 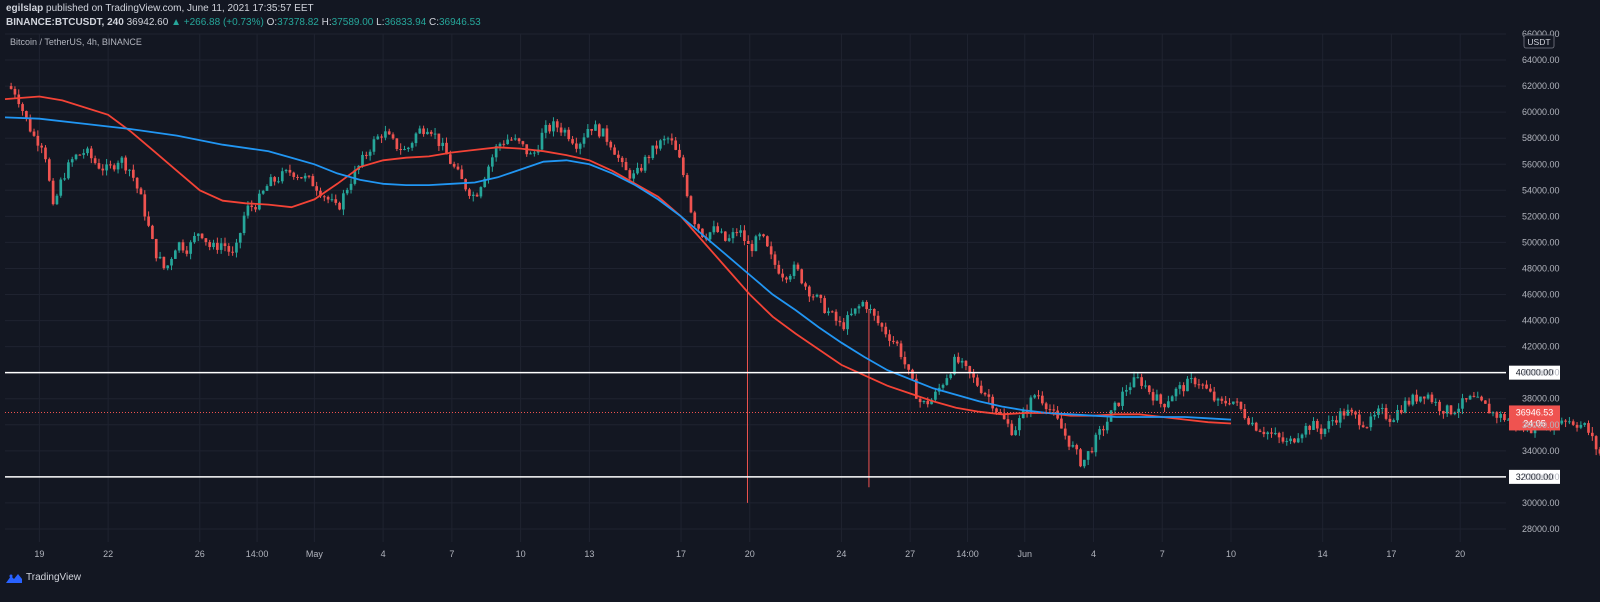 What do you see at coordinates (1323, 554) in the screenshot?
I see `x-tick-label: 14` at bounding box center [1323, 554].